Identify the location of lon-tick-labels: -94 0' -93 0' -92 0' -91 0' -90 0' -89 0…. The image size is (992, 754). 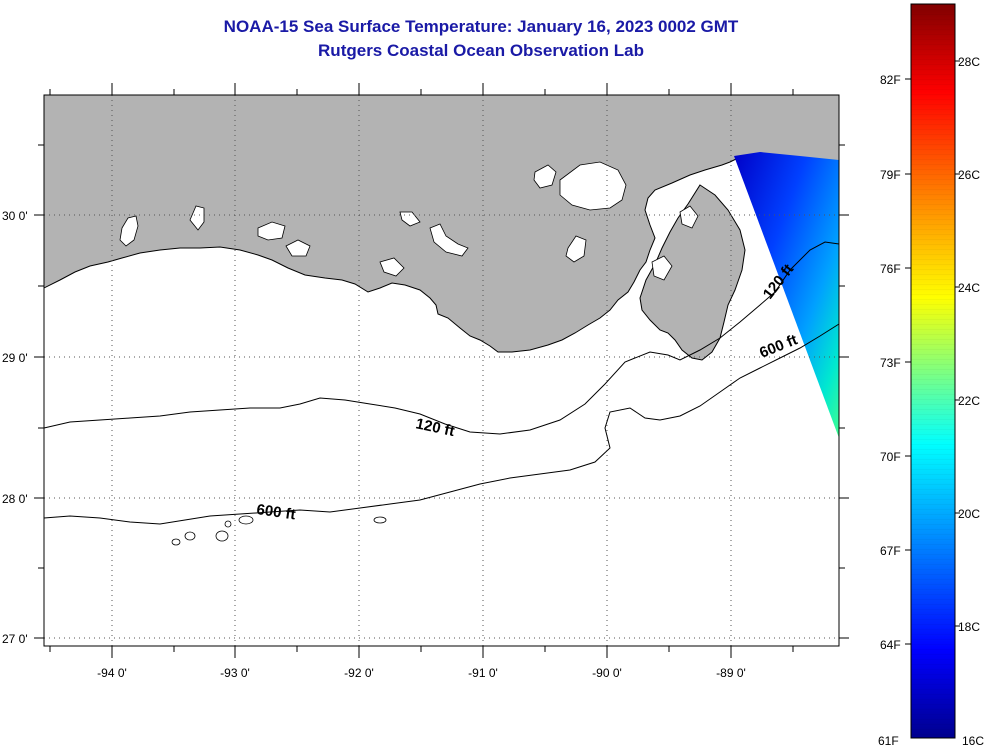
(421, 673).